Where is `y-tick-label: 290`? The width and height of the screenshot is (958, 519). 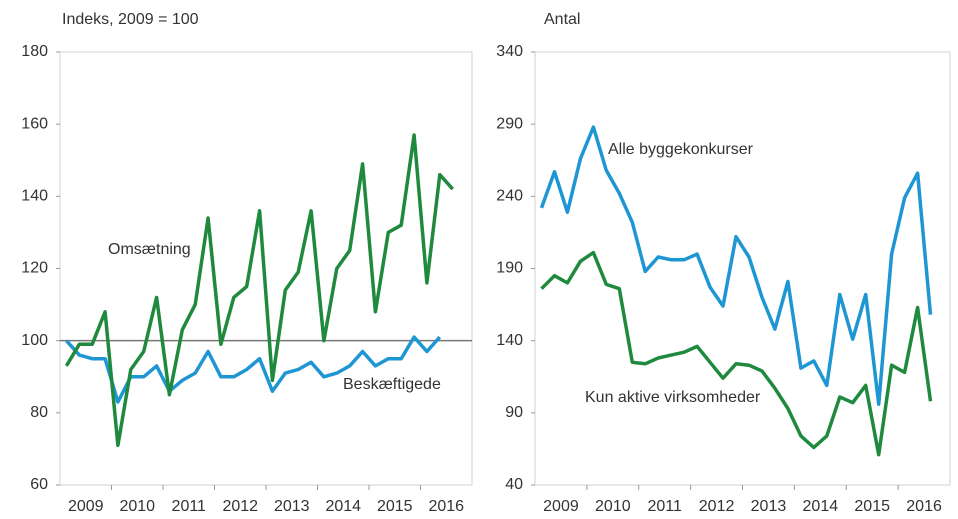
y-tick-label: 290 is located at coordinates (509, 123).